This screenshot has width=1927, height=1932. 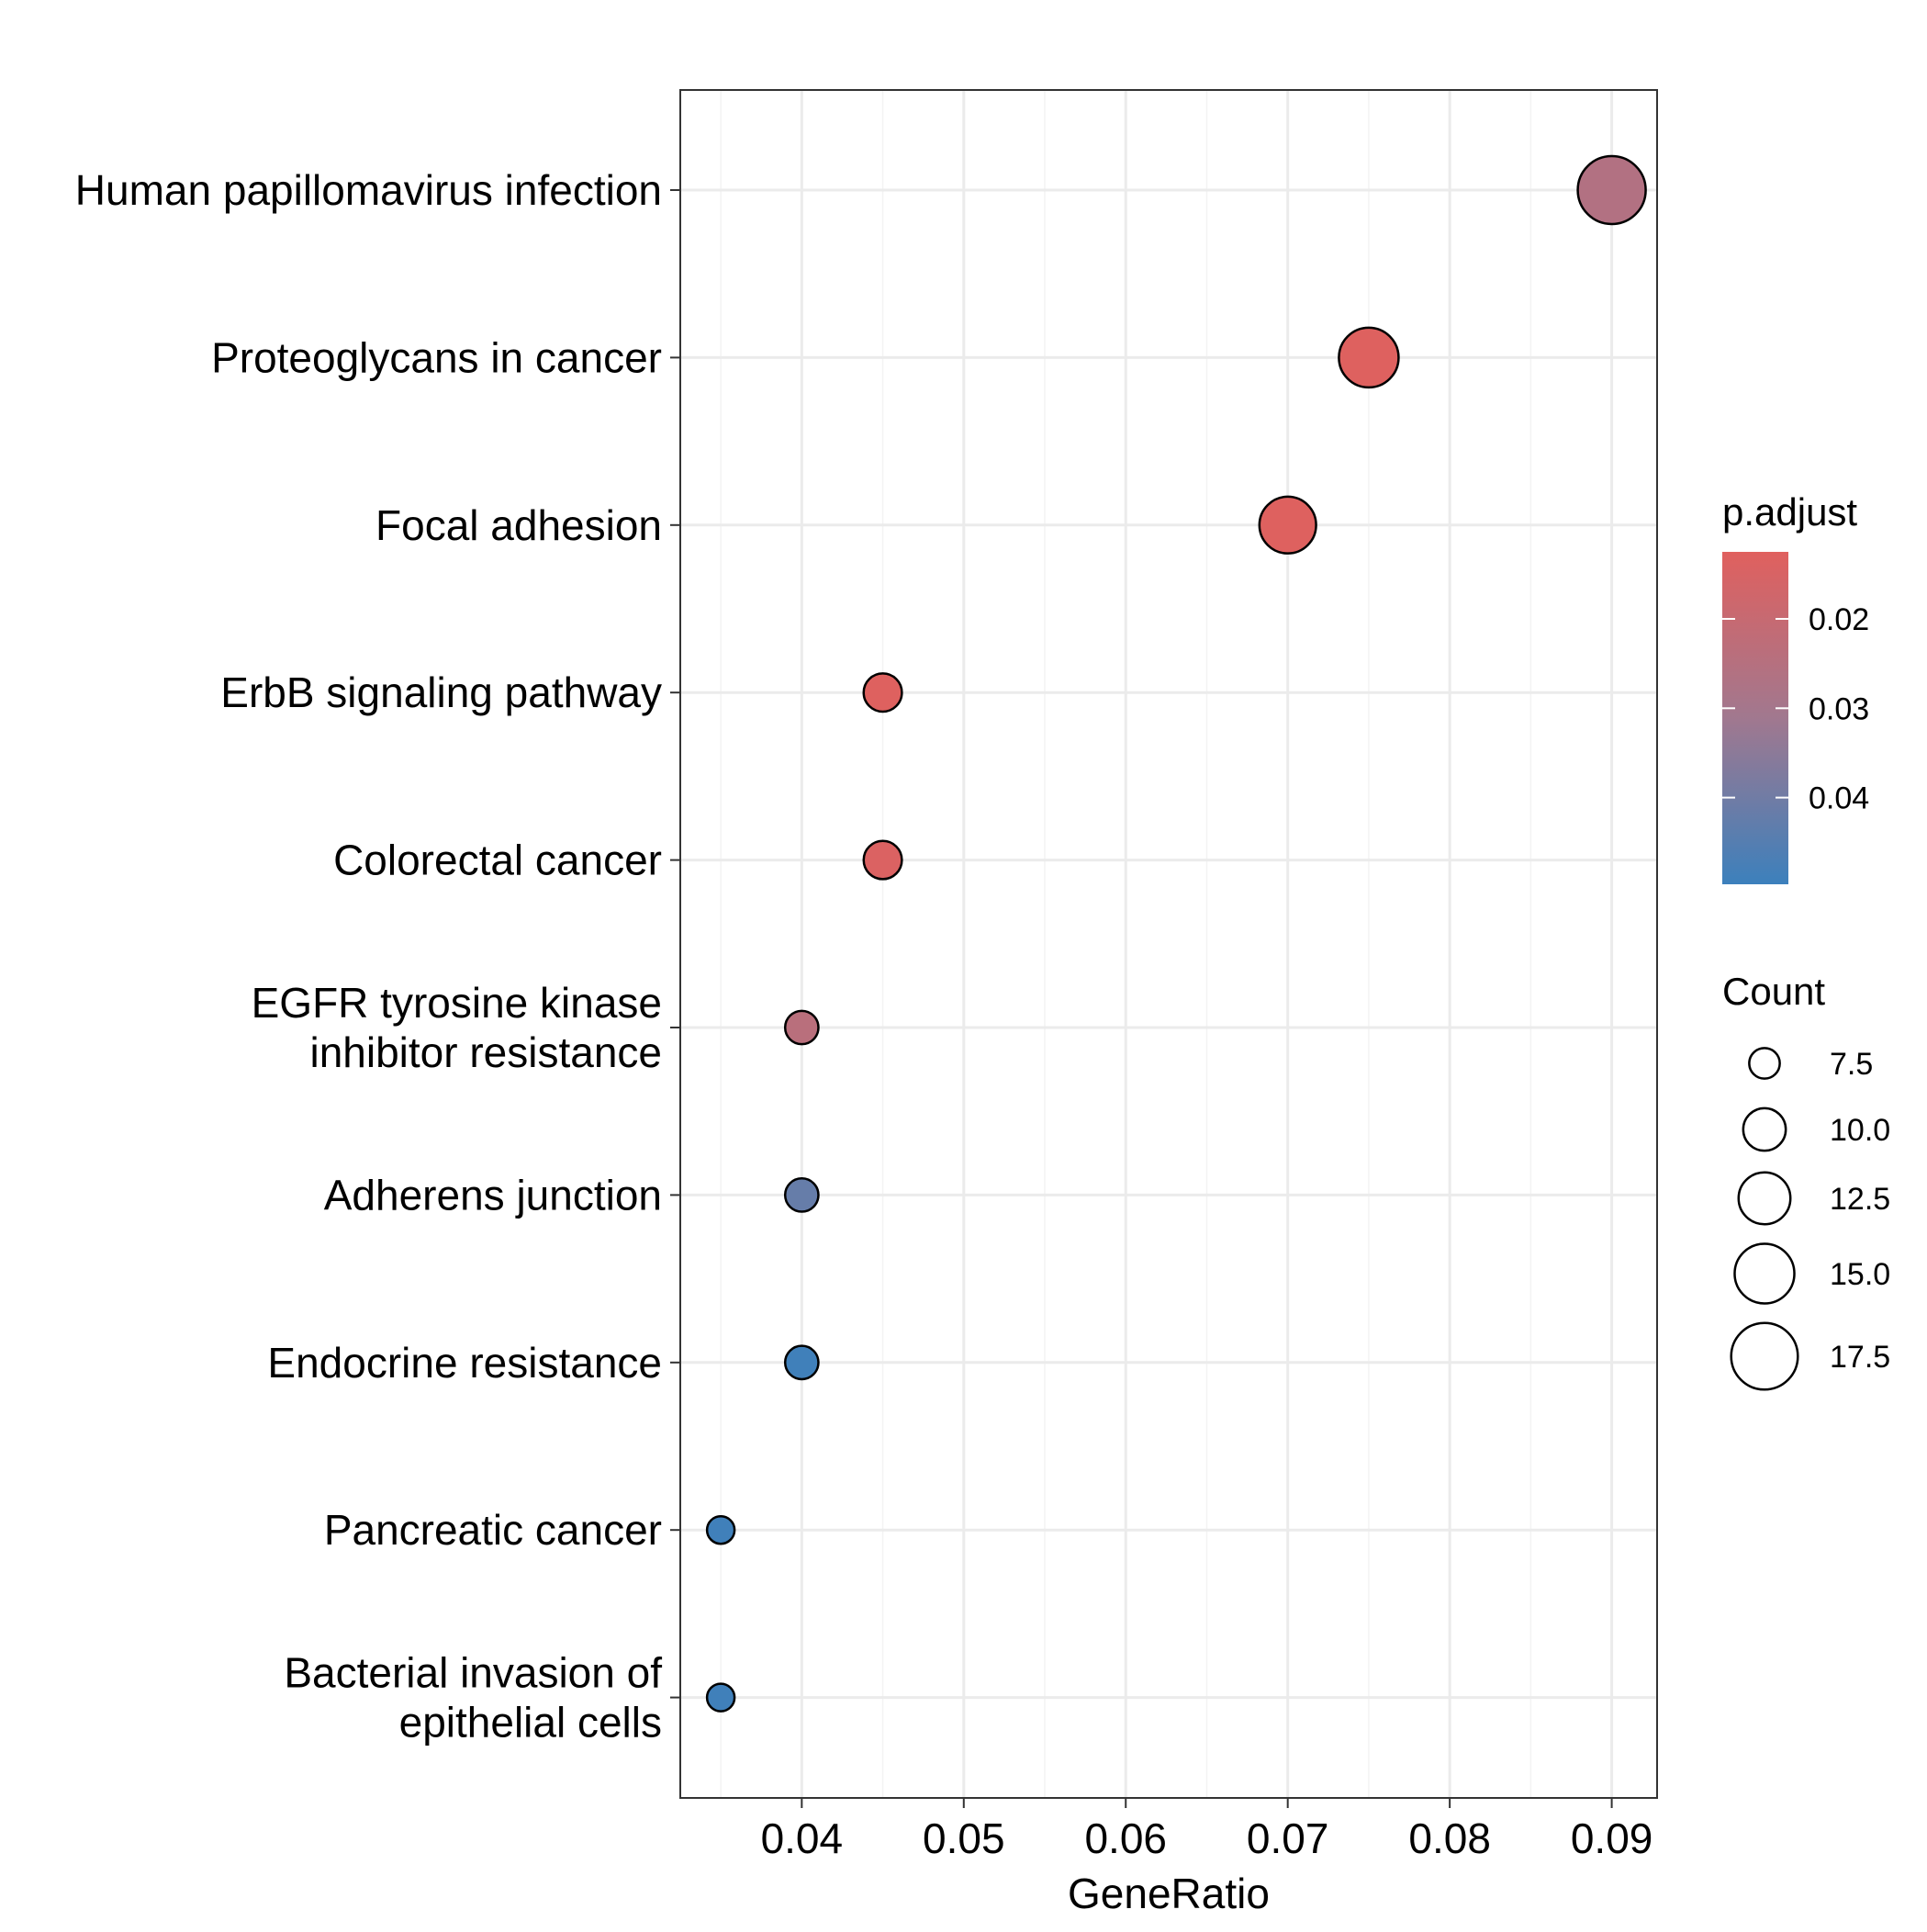 I want to click on size-legend-title: Count, so click(x=1774, y=991).